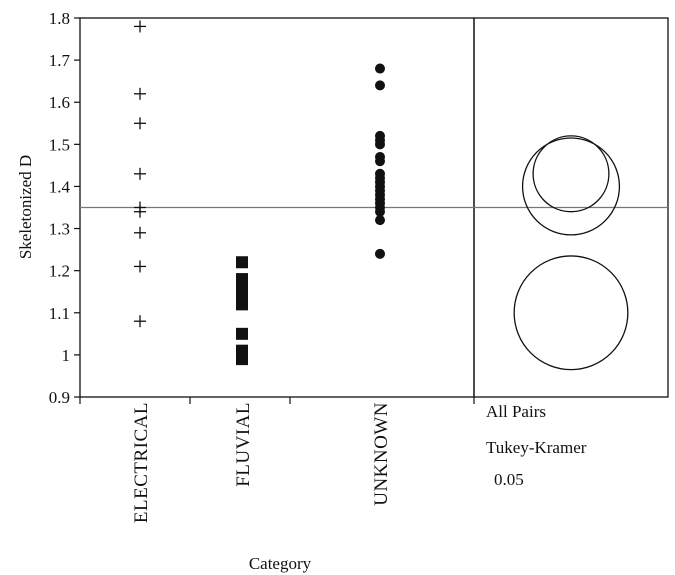 Image resolution: width=675 pixels, height=575 pixels. What do you see at coordinates (277, 400) in the screenshot?
I see `x-axis-ticks` at bounding box center [277, 400].